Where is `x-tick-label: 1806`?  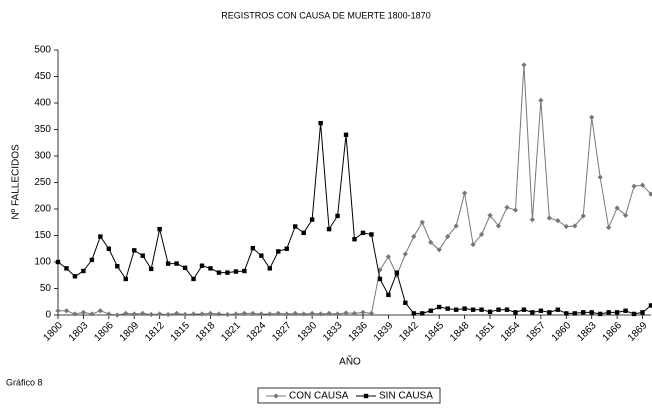 x-tick-label: 1806 is located at coordinates (104, 332).